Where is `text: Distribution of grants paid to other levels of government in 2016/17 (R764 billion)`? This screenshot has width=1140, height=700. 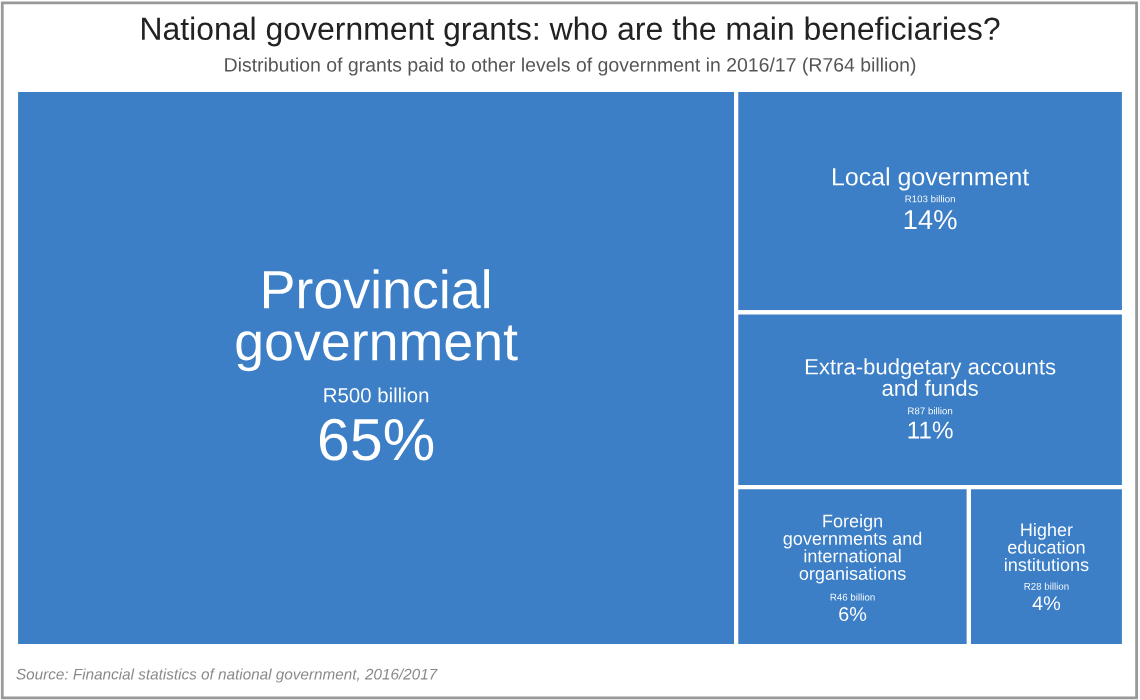 text: Distribution of grants paid to other levels of government in 2016/17 (R764 billion) is located at coordinates (570, 66).